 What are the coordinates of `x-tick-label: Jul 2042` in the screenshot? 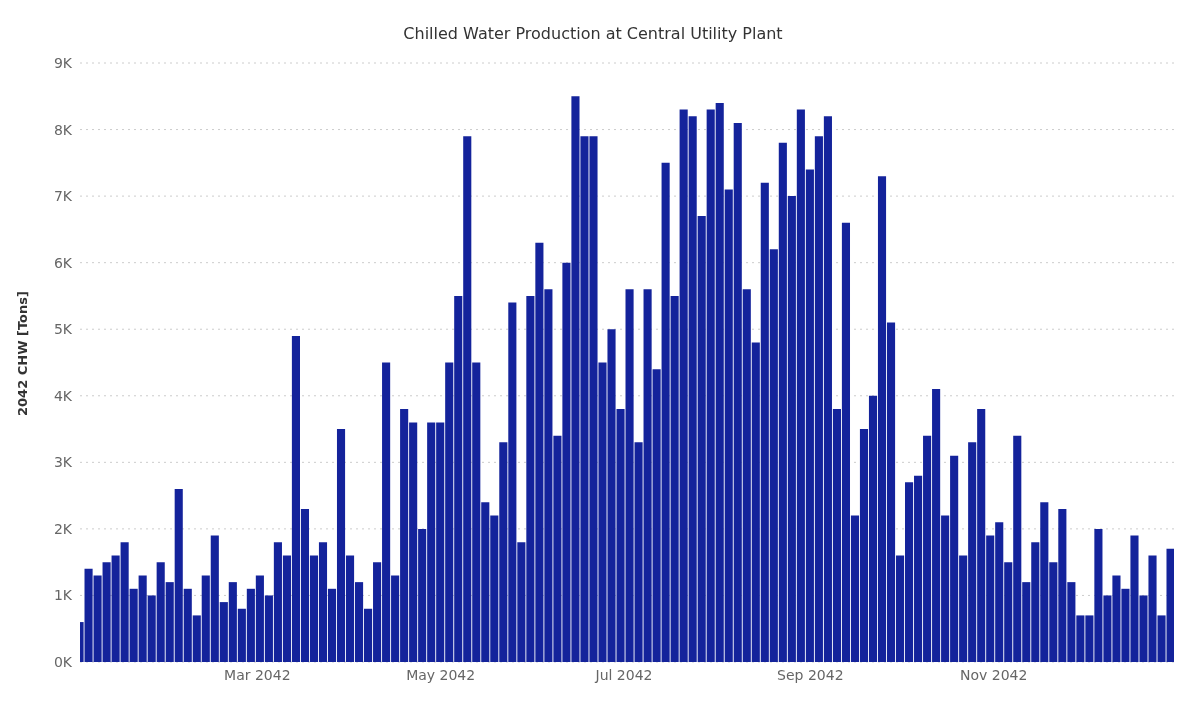 It's located at (623, 674).